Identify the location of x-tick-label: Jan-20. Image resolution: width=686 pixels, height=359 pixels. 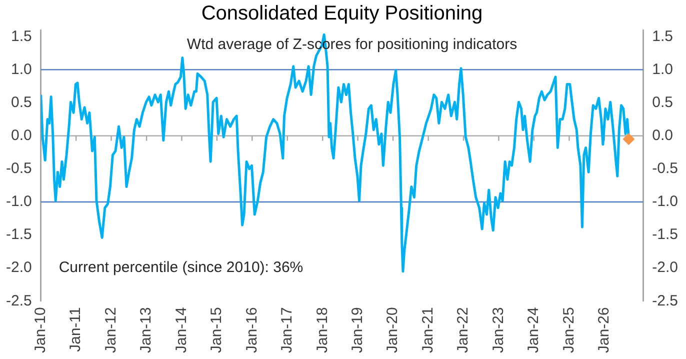
(393, 330).